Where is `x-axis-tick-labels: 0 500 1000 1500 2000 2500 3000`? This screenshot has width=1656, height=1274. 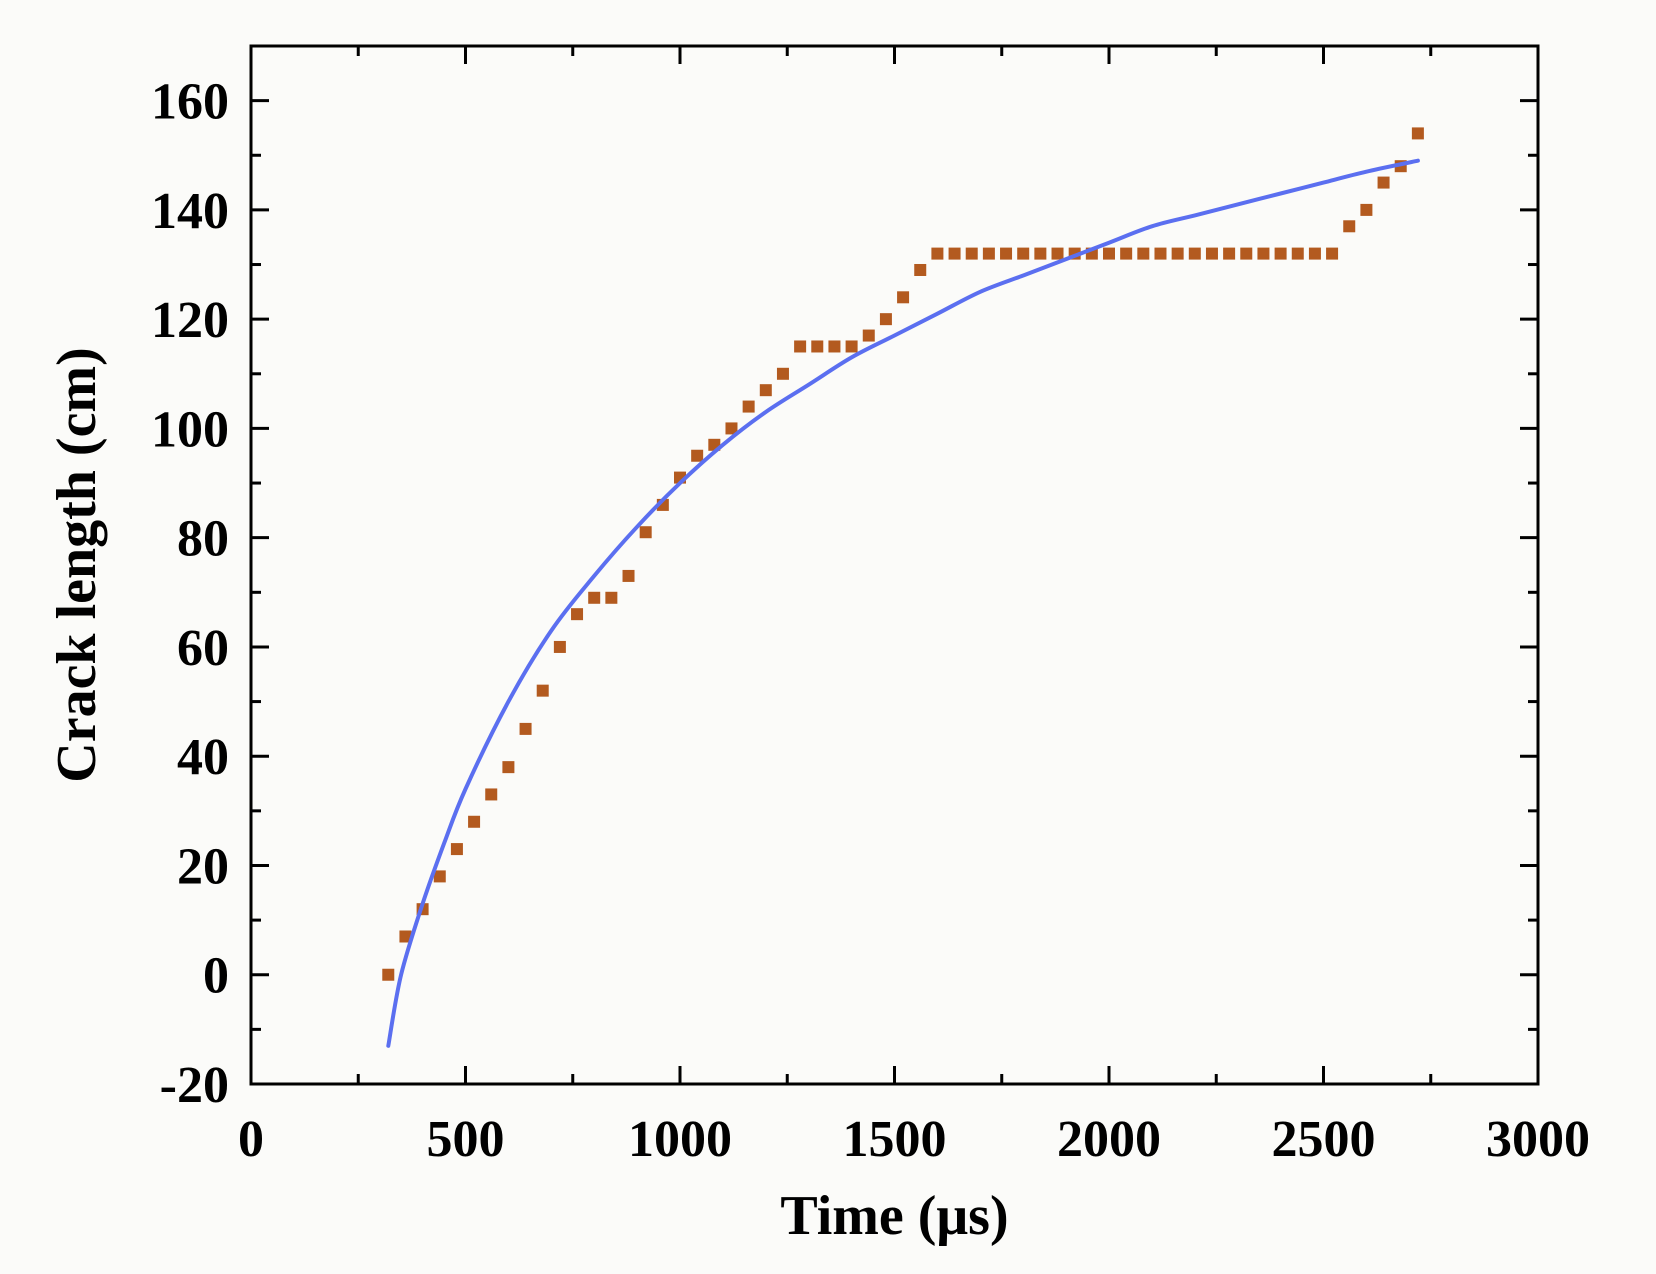
x-axis-tick-labels: 0 500 1000 1500 2000 2500 3000 is located at coordinates (914, 1139).